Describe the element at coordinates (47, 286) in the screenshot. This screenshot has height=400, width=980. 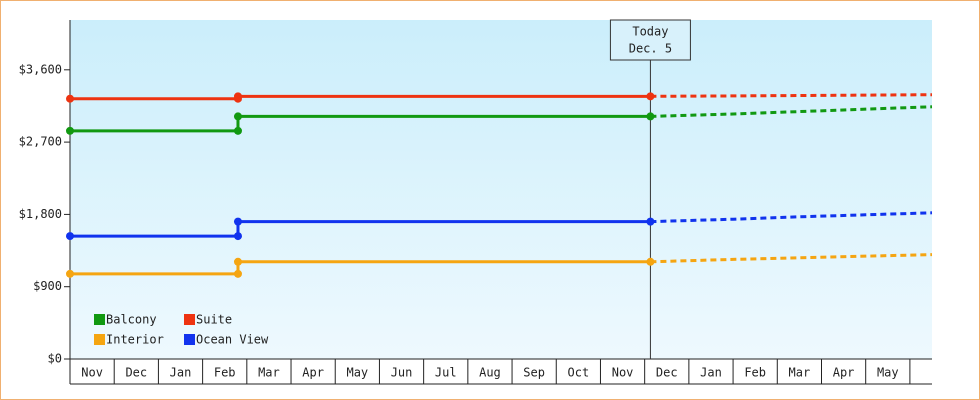
I see `y-tick-label: $900` at that location.